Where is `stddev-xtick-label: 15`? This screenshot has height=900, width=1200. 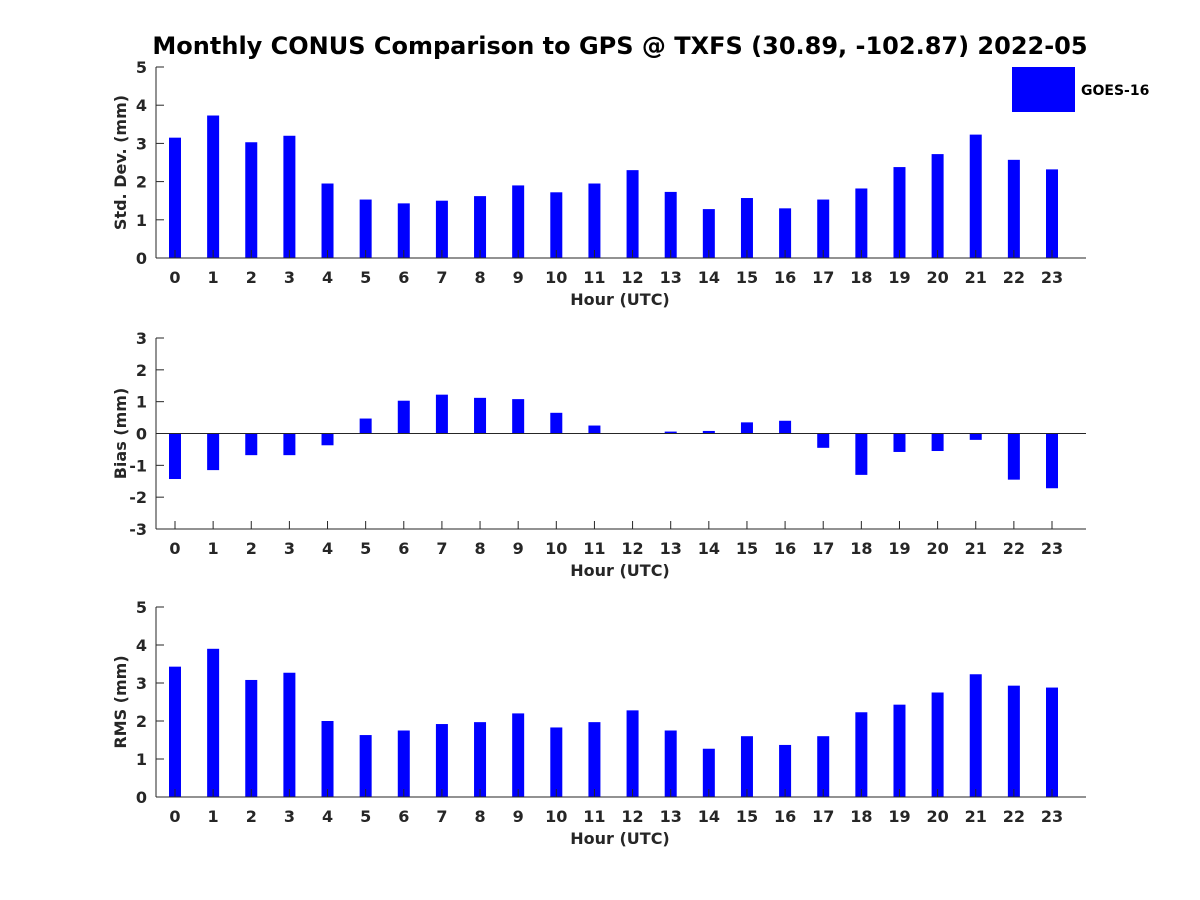
stddev-xtick-label: 15 is located at coordinates (747, 277).